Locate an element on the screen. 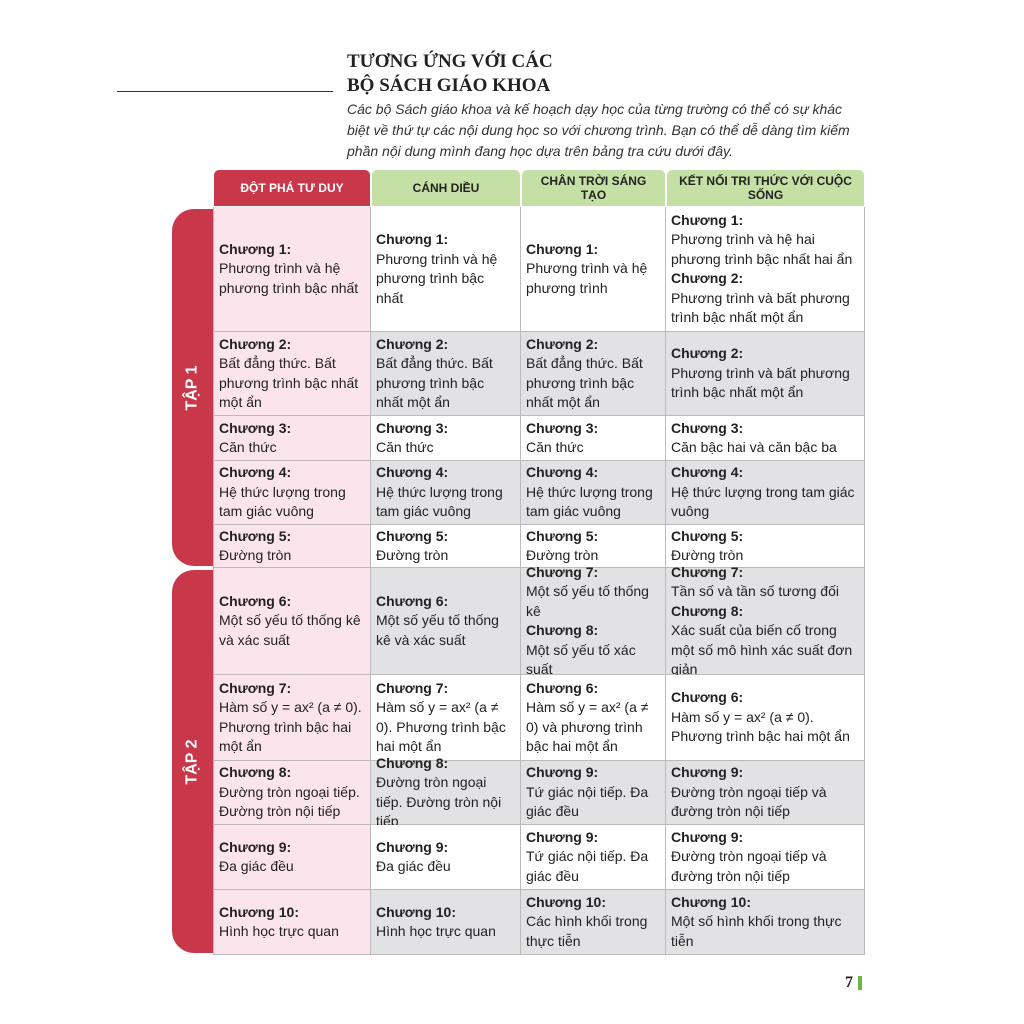 The image size is (1024, 1024). group-tab: TẬP 1 is located at coordinates (192, 387).